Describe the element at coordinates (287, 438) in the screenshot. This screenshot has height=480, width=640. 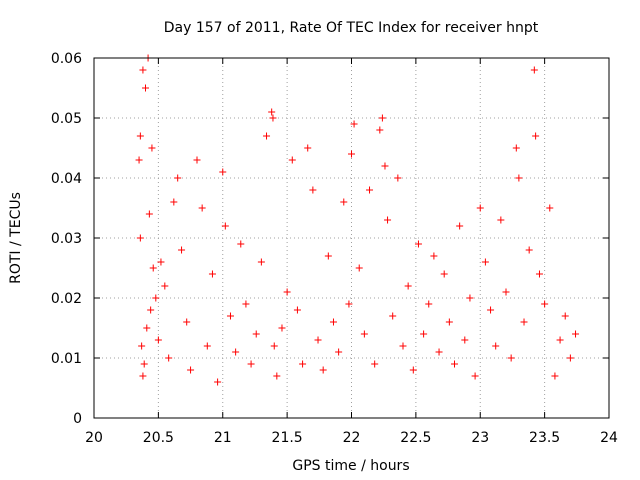
I see `x-tick-label: 21.5` at that location.